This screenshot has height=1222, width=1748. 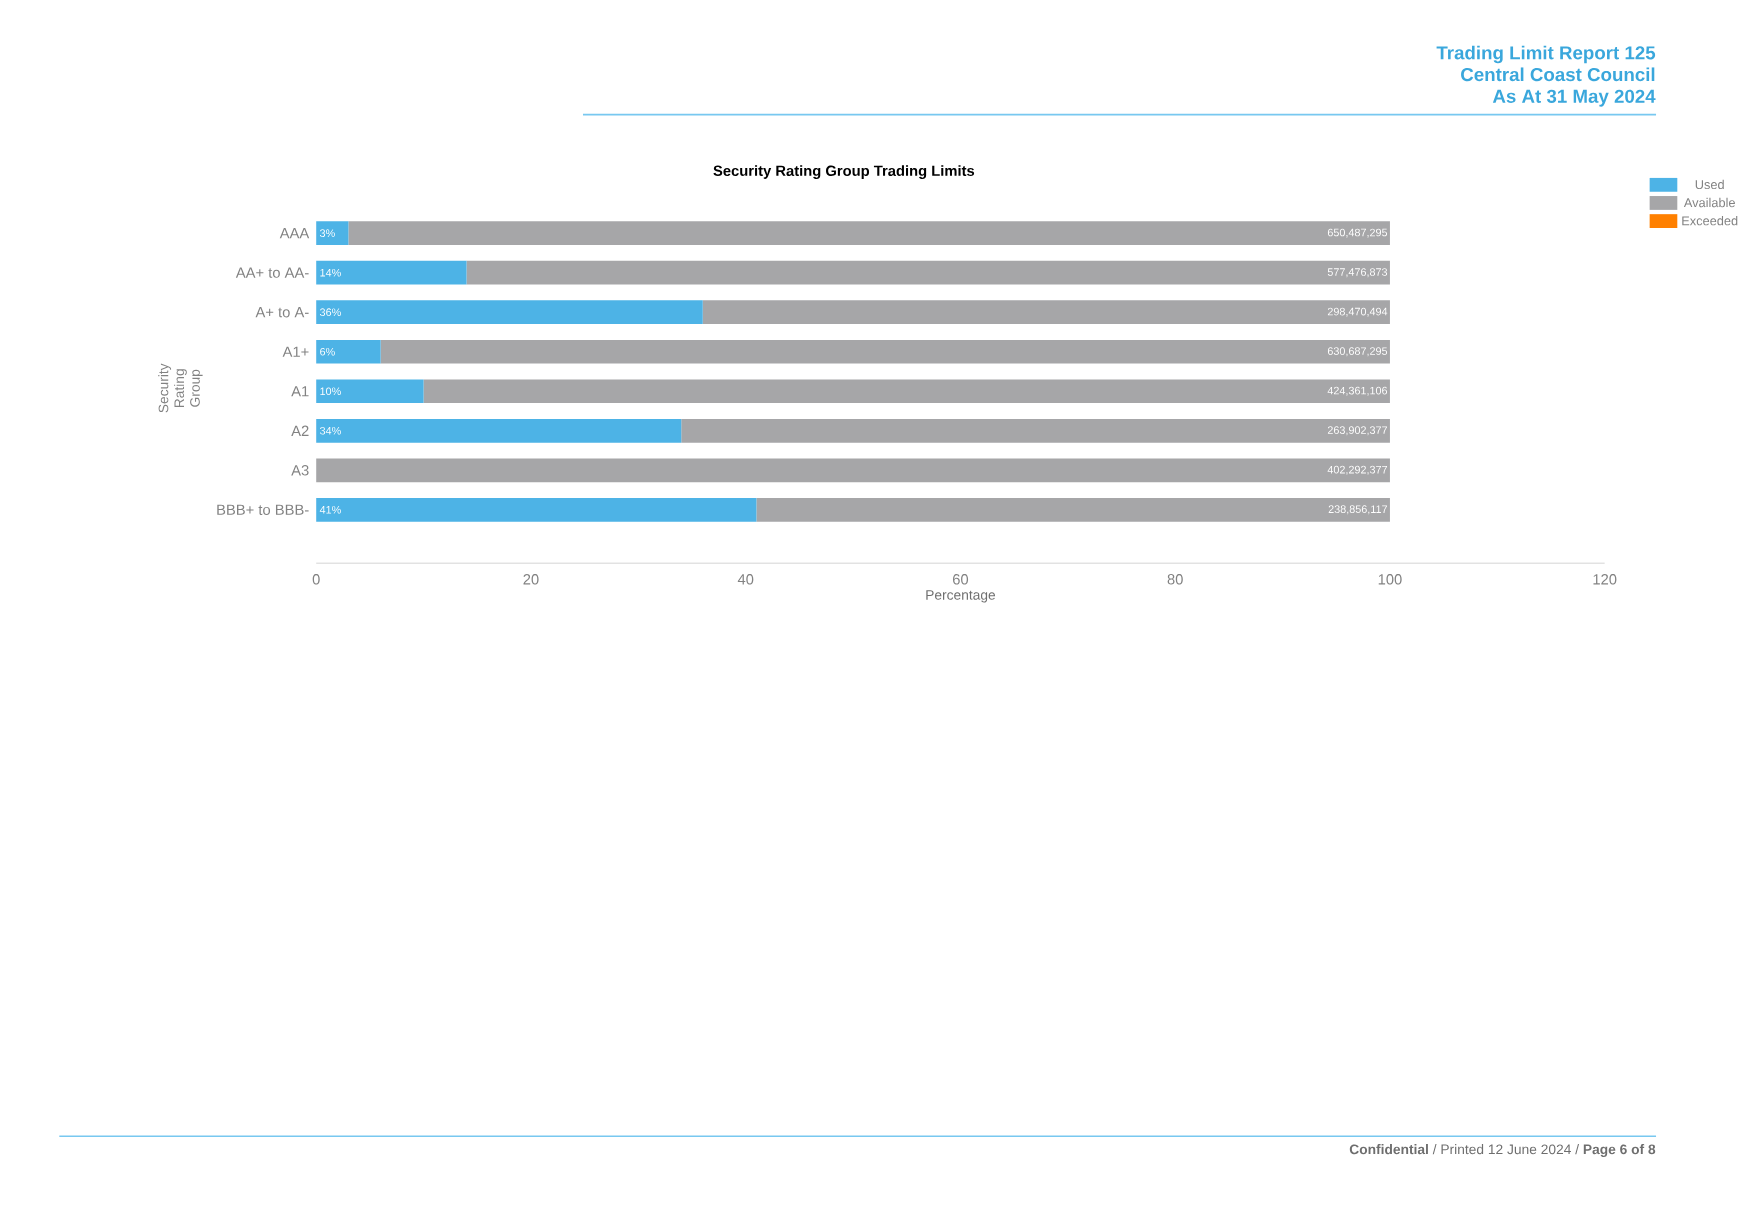 What do you see at coordinates (1546, 55) in the screenshot?
I see `text: Trading Limit Report 125` at bounding box center [1546, 55].